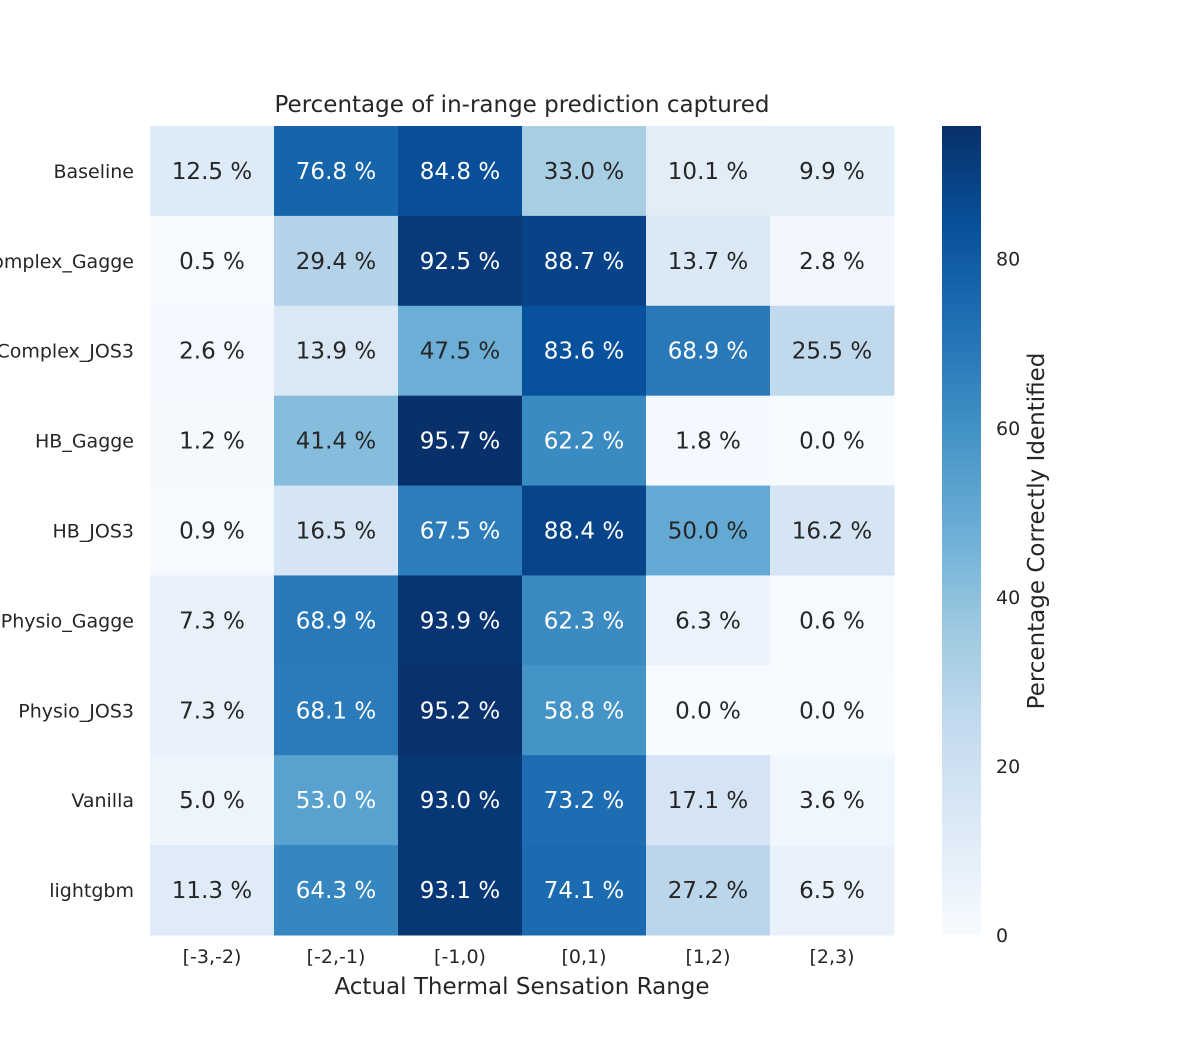  What do you see at coordinates (93, 532) in the screenshot?
I see `y-tick-label: HB_JOS3` at bounding box center [93, 532].